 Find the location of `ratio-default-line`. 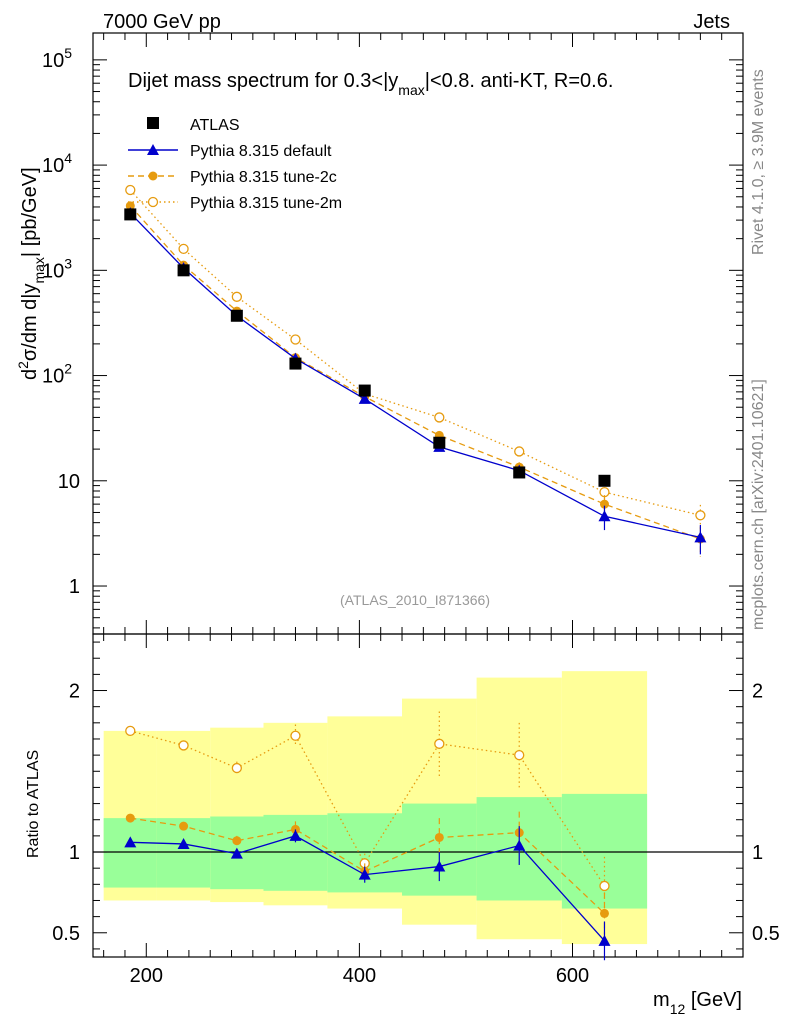

ratio-default-line is located at coordinates (367, 888).